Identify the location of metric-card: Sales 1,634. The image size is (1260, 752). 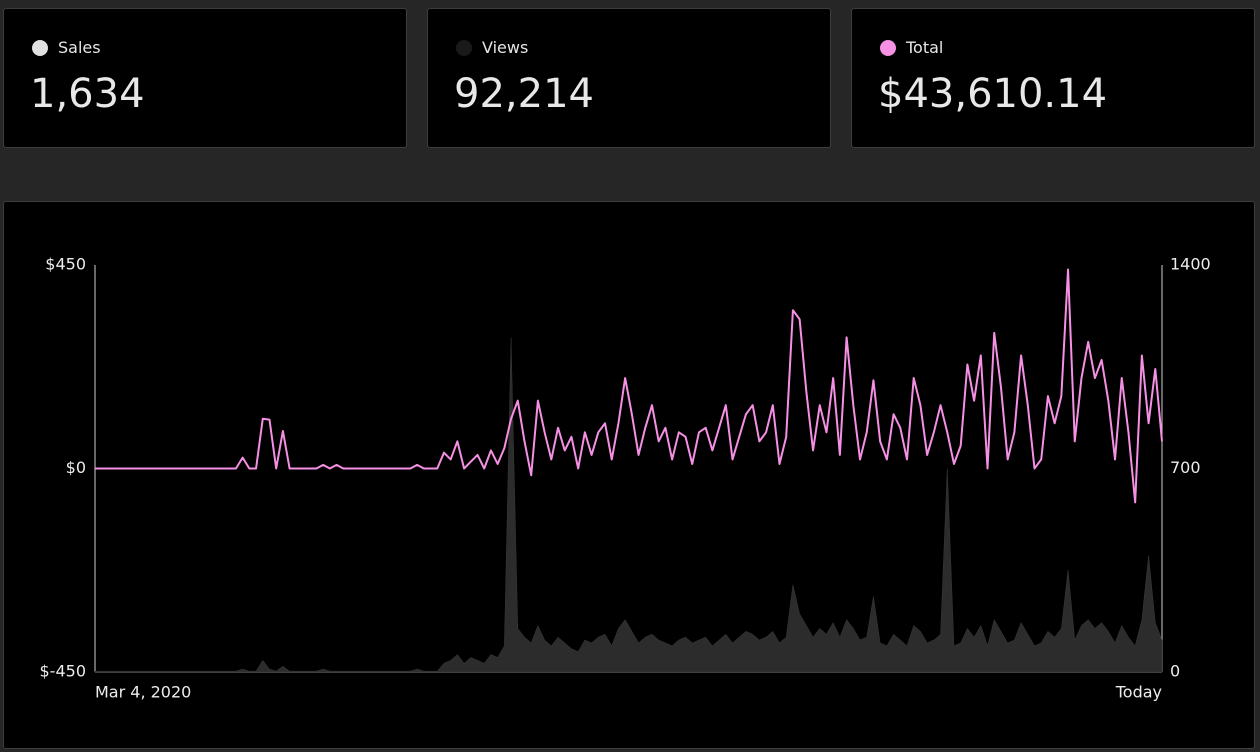
(205, 78).